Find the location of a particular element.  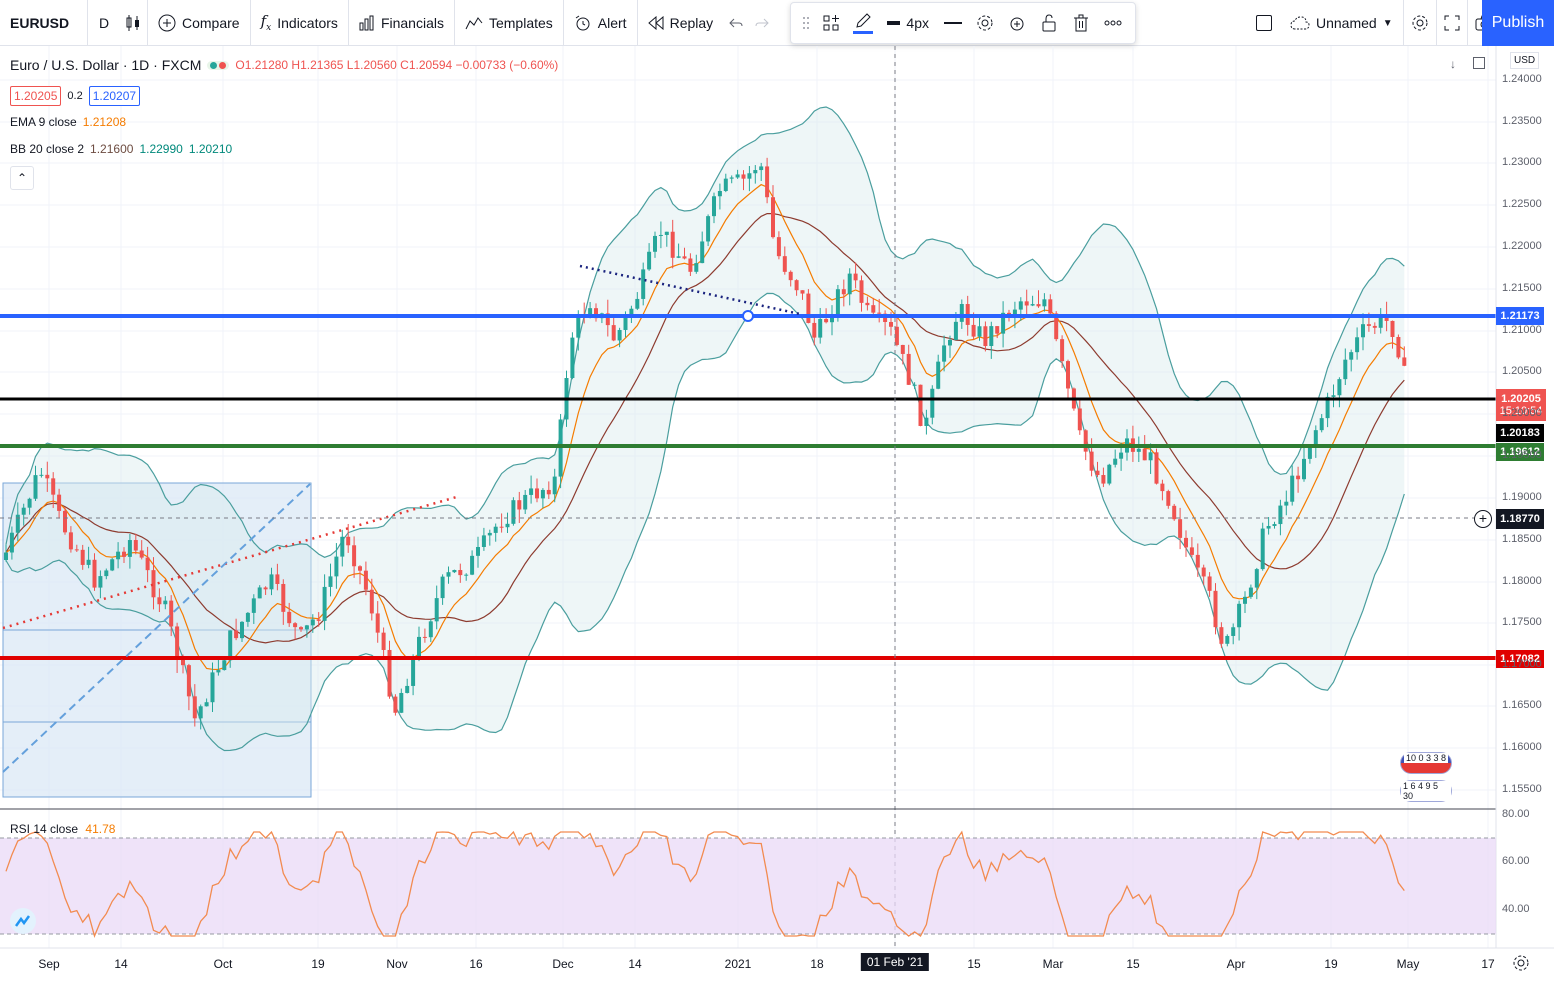

bb-upper-value: 1.22990 is located at coordinates (161, 149).